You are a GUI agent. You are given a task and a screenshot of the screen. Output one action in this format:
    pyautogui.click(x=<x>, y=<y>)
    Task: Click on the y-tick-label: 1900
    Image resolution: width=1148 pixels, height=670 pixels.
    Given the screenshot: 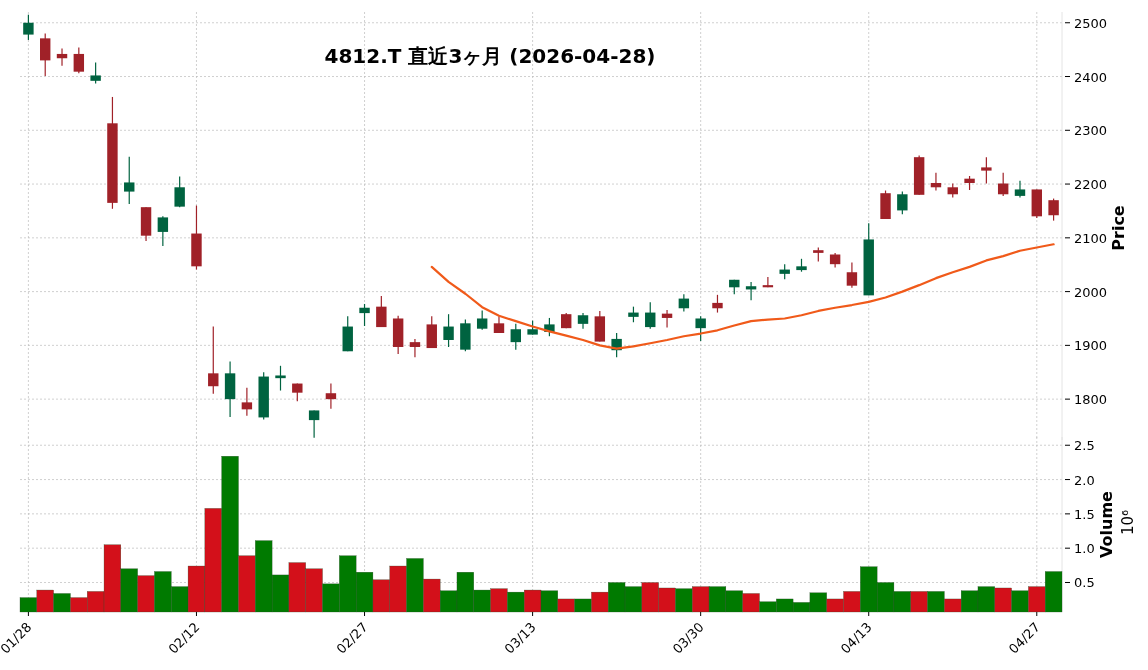 What is the action you would take?
    pyautogui.click(x=1091, y=346)
    